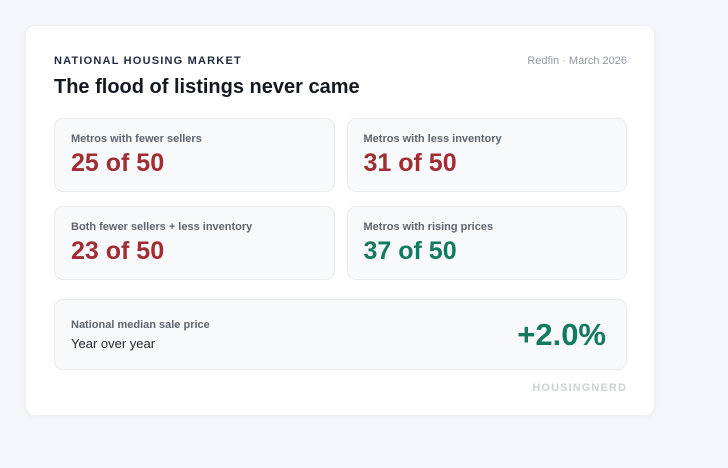 This screenshot has width=728, height=468. I want to click on stat-box-rising-prices: Metros with rising prices 37 of 50, so click(486, 243).